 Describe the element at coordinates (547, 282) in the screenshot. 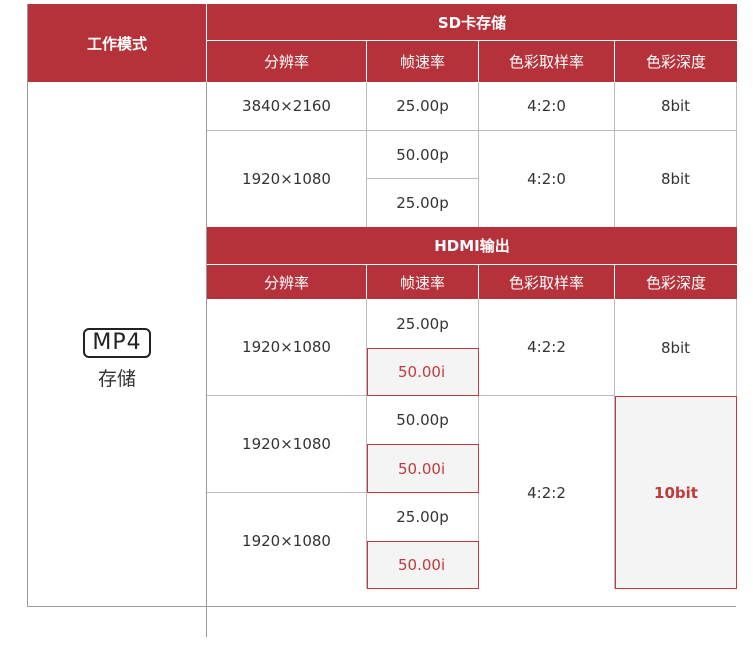

I see `hdmi-chroma-header: 色彩取样率` at that location.